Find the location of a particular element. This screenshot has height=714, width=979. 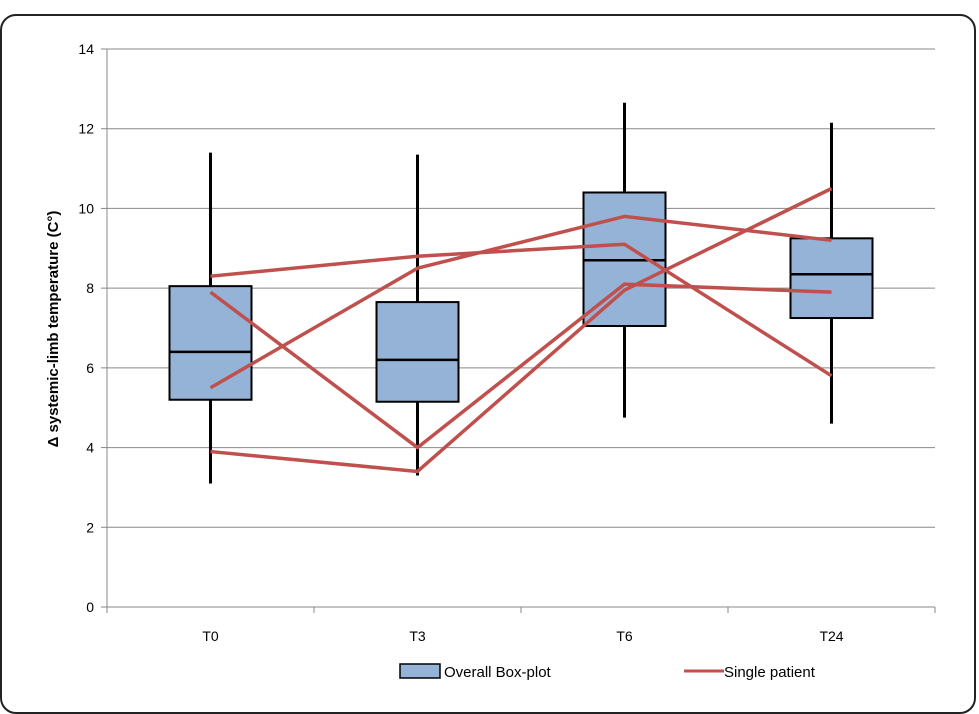

legend-box-label: Overall Box-plot is located at coordinates (498, 672).